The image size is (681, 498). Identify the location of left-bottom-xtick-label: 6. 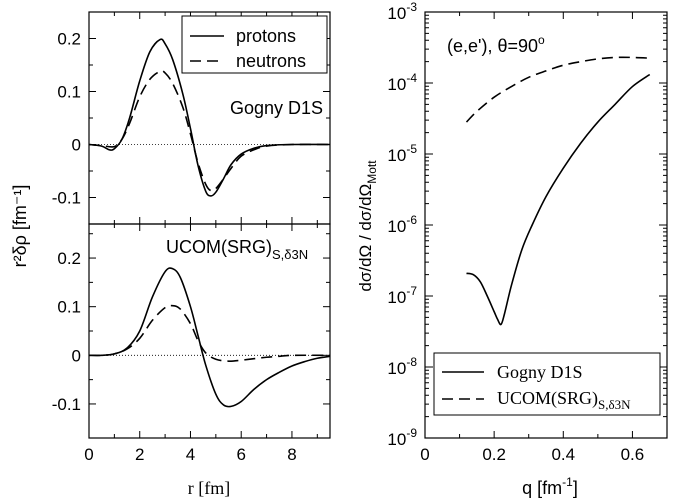
(240, 454).